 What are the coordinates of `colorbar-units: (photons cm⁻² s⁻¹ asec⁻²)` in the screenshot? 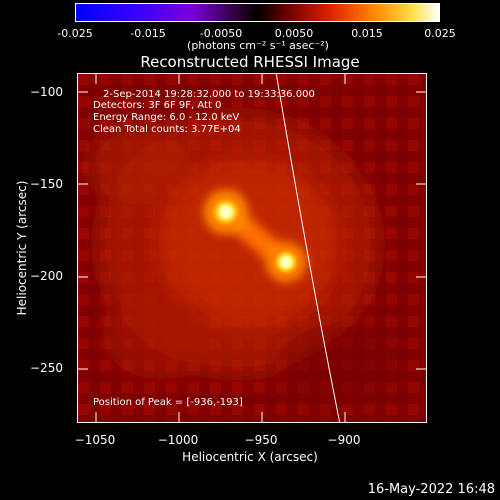 It's located at (258, 45).